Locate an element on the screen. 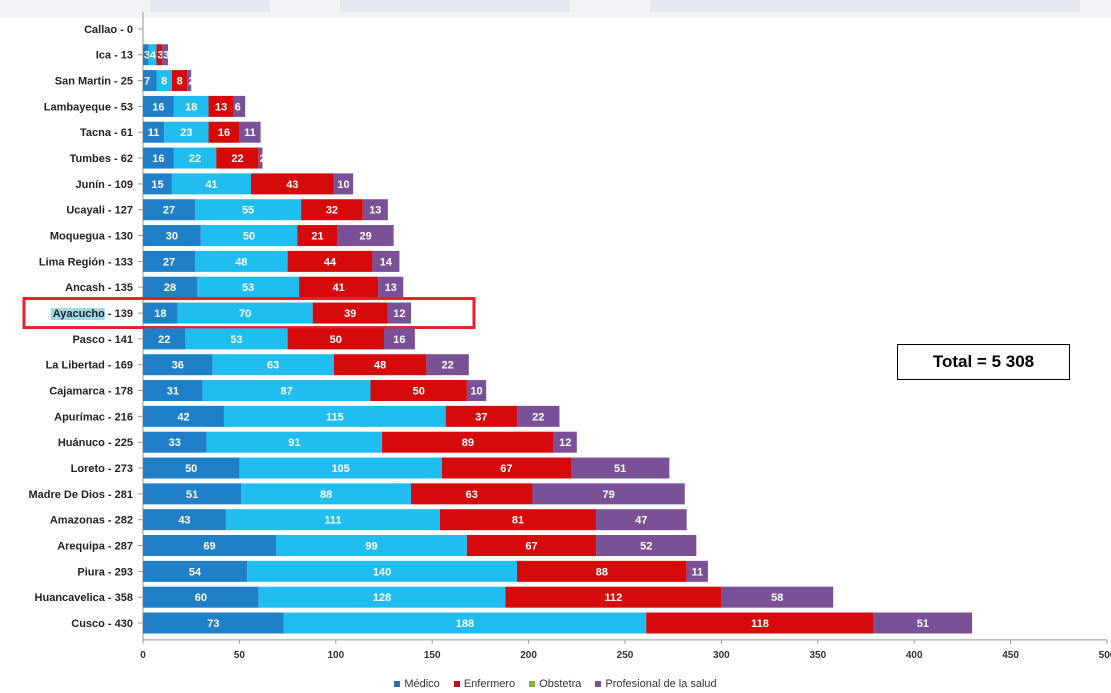 The width and height of the screenshot is (1111, 693). category-label: Lambayeque - 53 is located at coordinates (88, 107).